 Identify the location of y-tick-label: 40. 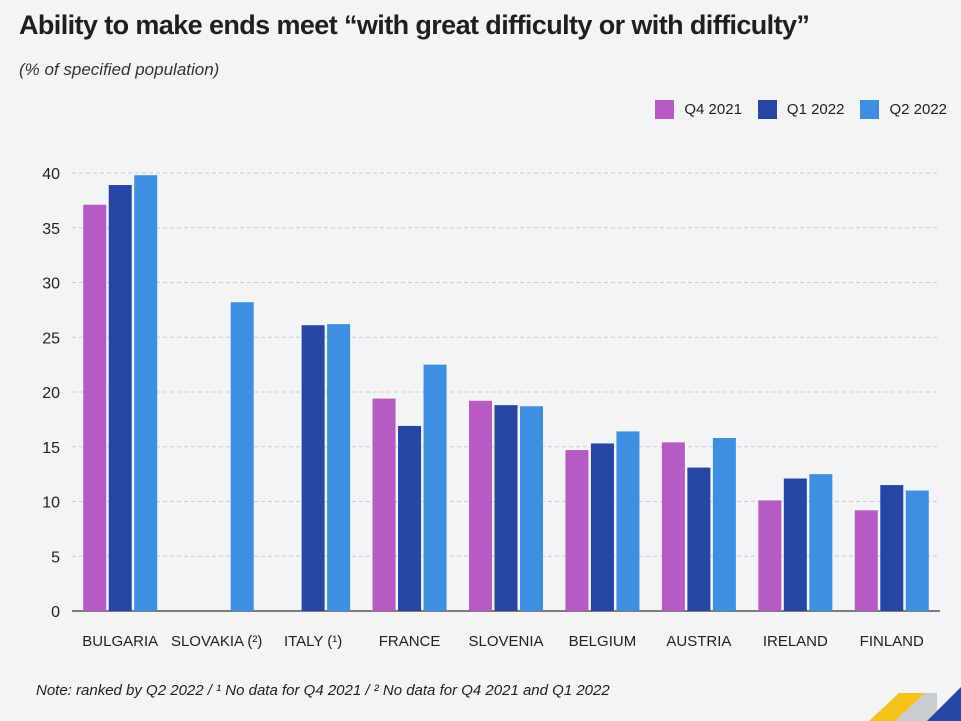
(51, 174).